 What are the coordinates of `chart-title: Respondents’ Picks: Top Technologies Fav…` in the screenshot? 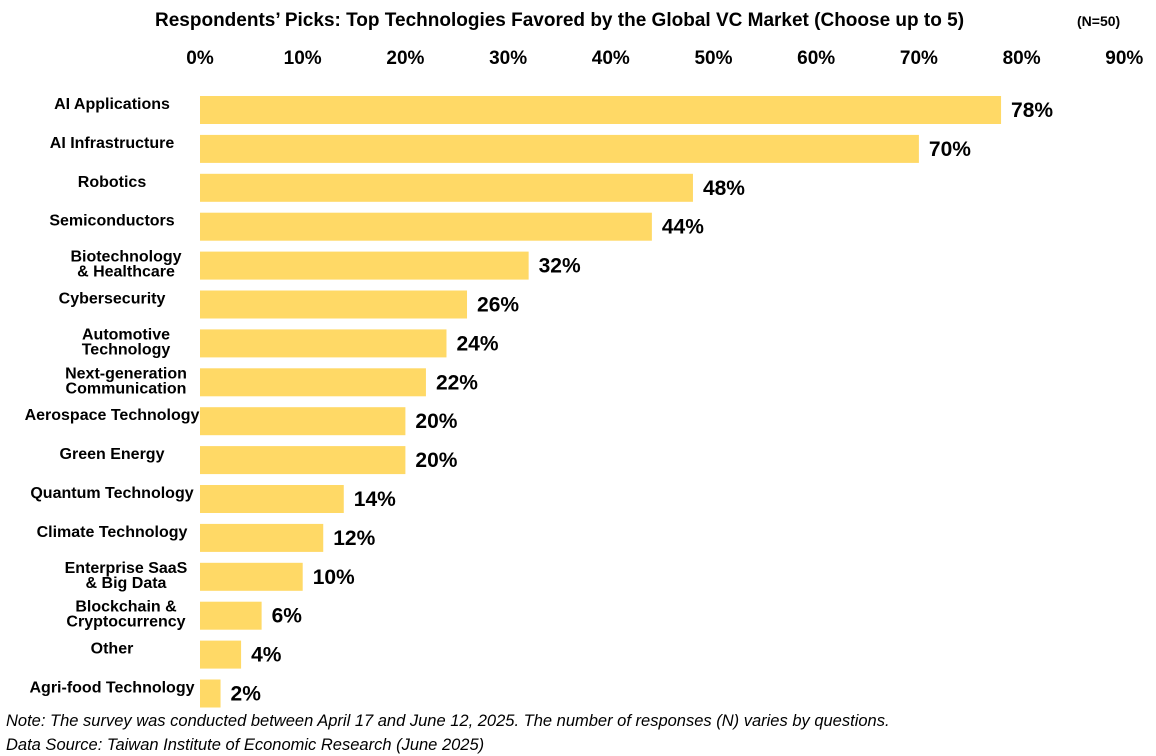 It's located at (559, 20).